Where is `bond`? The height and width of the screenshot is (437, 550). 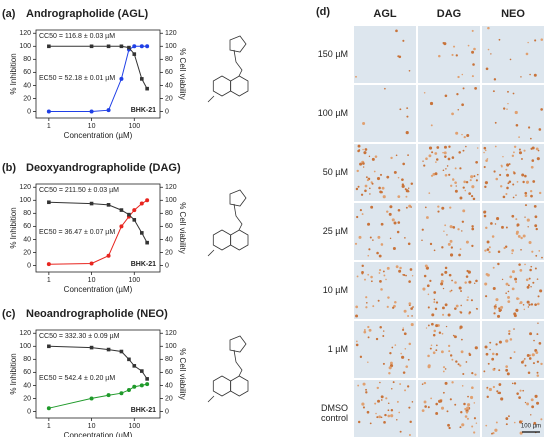 bond is located at coordinates (211, 253).